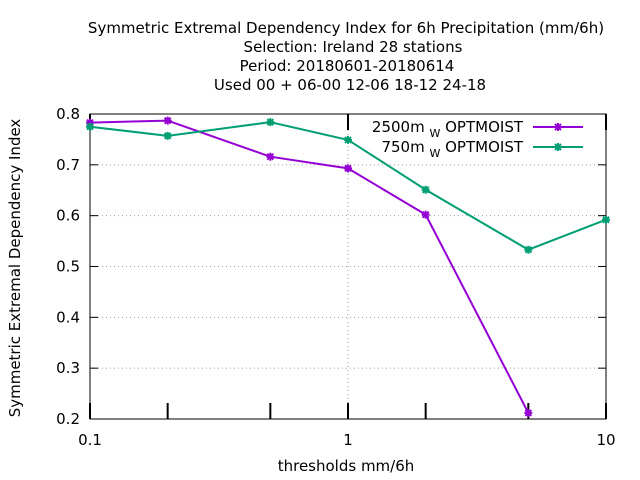 This screenshot has height=480, width=640. What do you see at coordinates (448, 129) in the screenshot?
I see `legend-label: 2500m W OPTMOIST` at bounding box center [448, 129].